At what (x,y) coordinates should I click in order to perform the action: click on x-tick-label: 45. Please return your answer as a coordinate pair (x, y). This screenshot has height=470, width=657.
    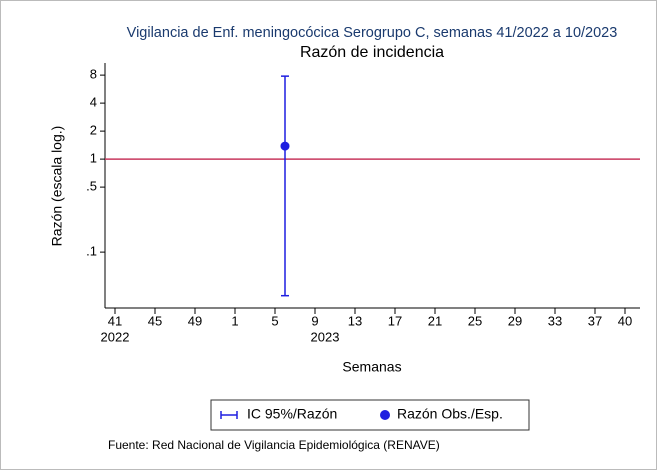
    Looking at the image, I should click on (155, 320).